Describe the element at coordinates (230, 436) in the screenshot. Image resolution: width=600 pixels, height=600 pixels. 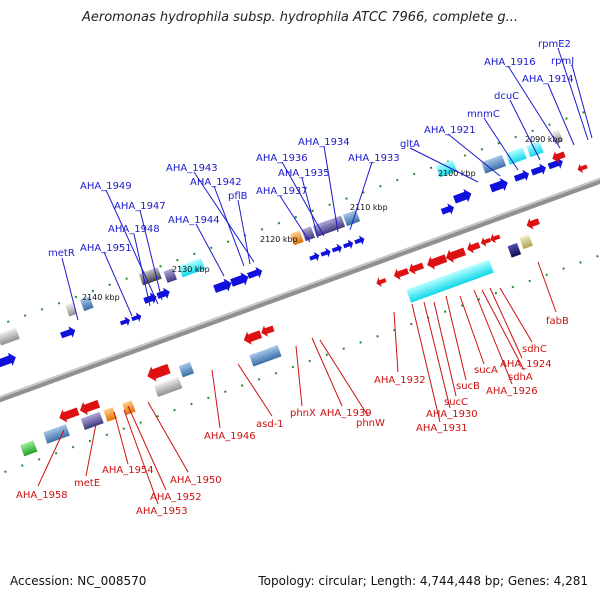
I see `gene-label: AHA_1946` at that location.